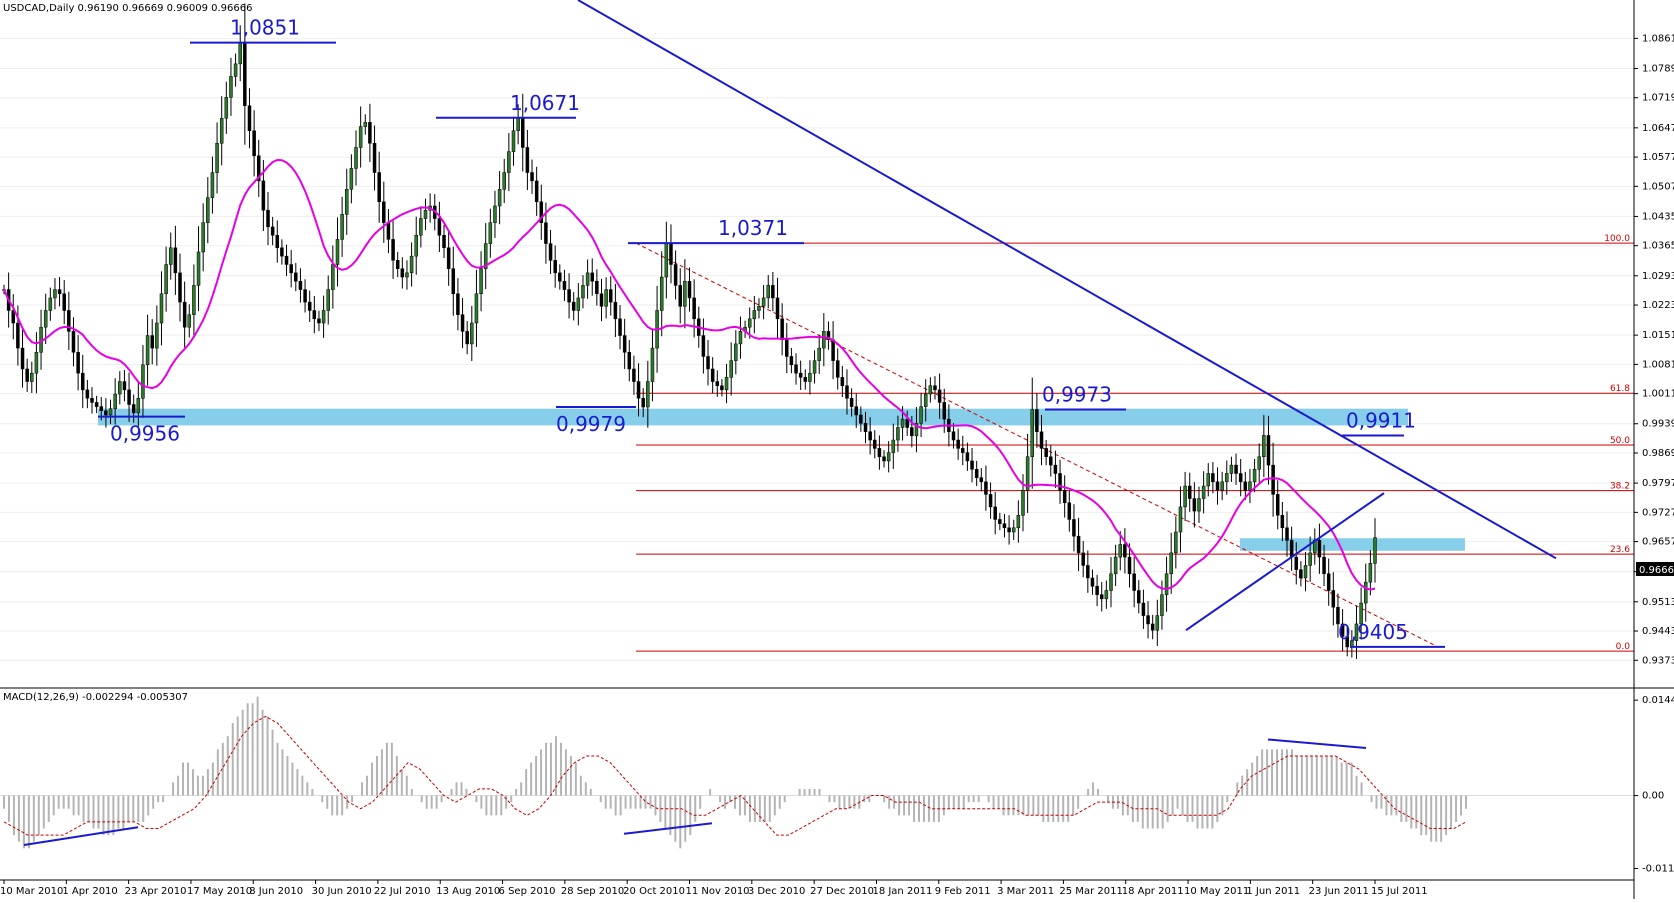 The width and height of the screenshot is (1674, 903). I want to click on price-tick-label: 1.07890, so click(1658, 68).